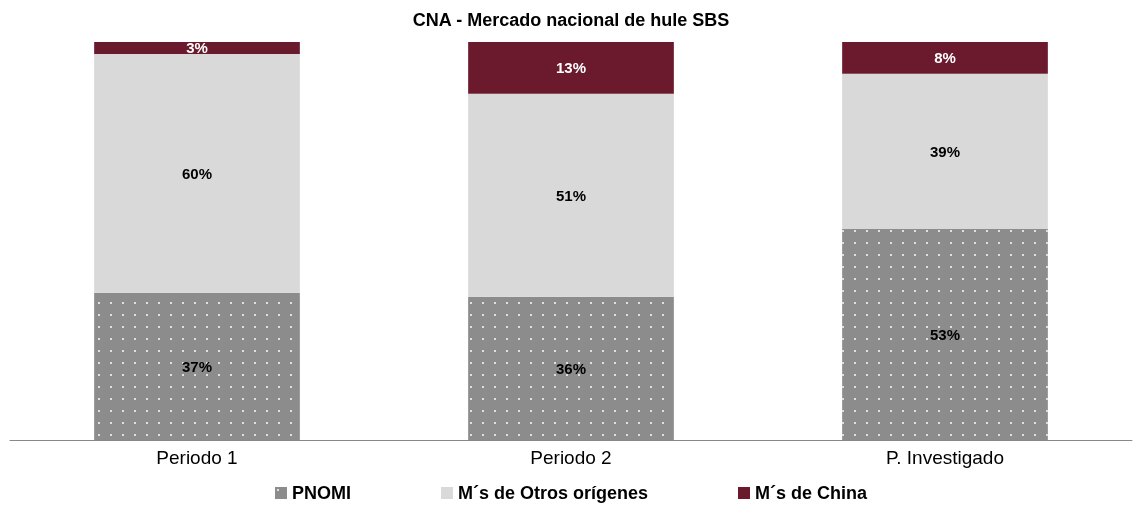  I want to click on data-label: 39%, so click(945, 151).